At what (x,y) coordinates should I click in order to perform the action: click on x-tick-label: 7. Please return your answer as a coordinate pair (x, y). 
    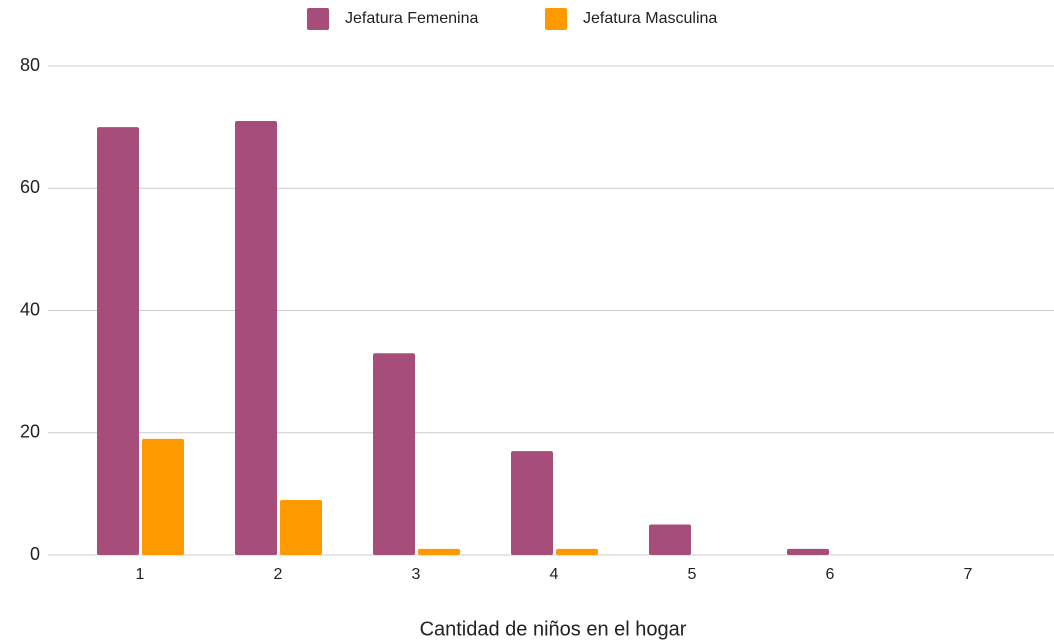
    Looking at the image, I should click on (968, 574).